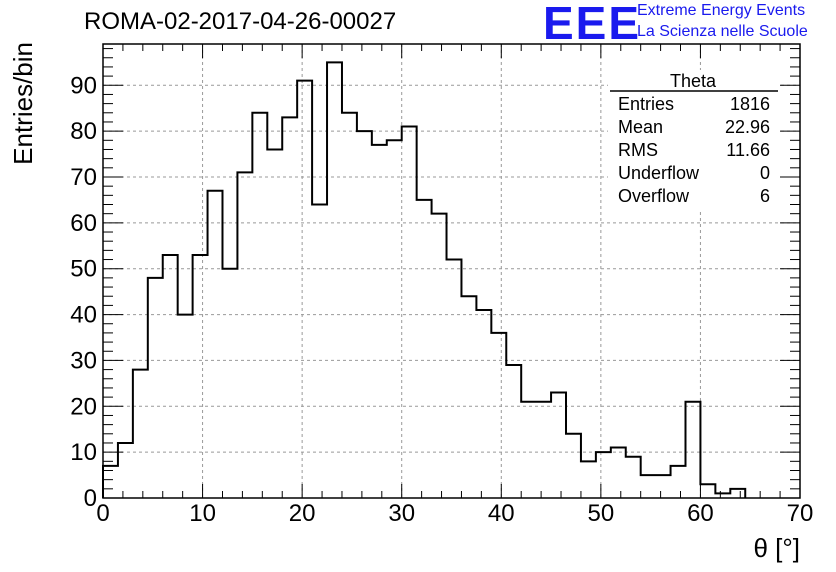  What do you see at coordinates (765, 173) in the screenshot?
I see `stats-value: 0` at bounding box center [765, 173].